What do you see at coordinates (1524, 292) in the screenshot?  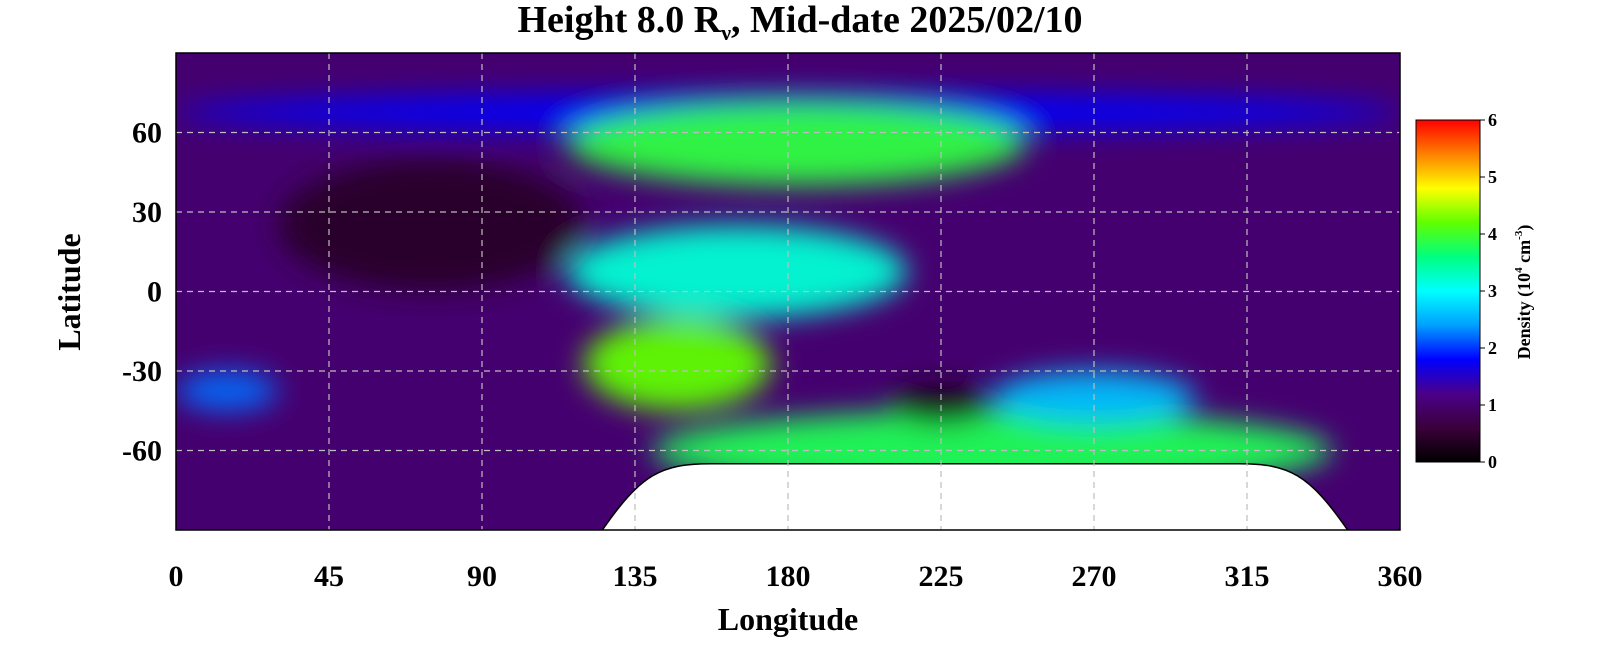 I see `colorbar-label: Density (104 cm-3)` at bounding box center [1524, 292].